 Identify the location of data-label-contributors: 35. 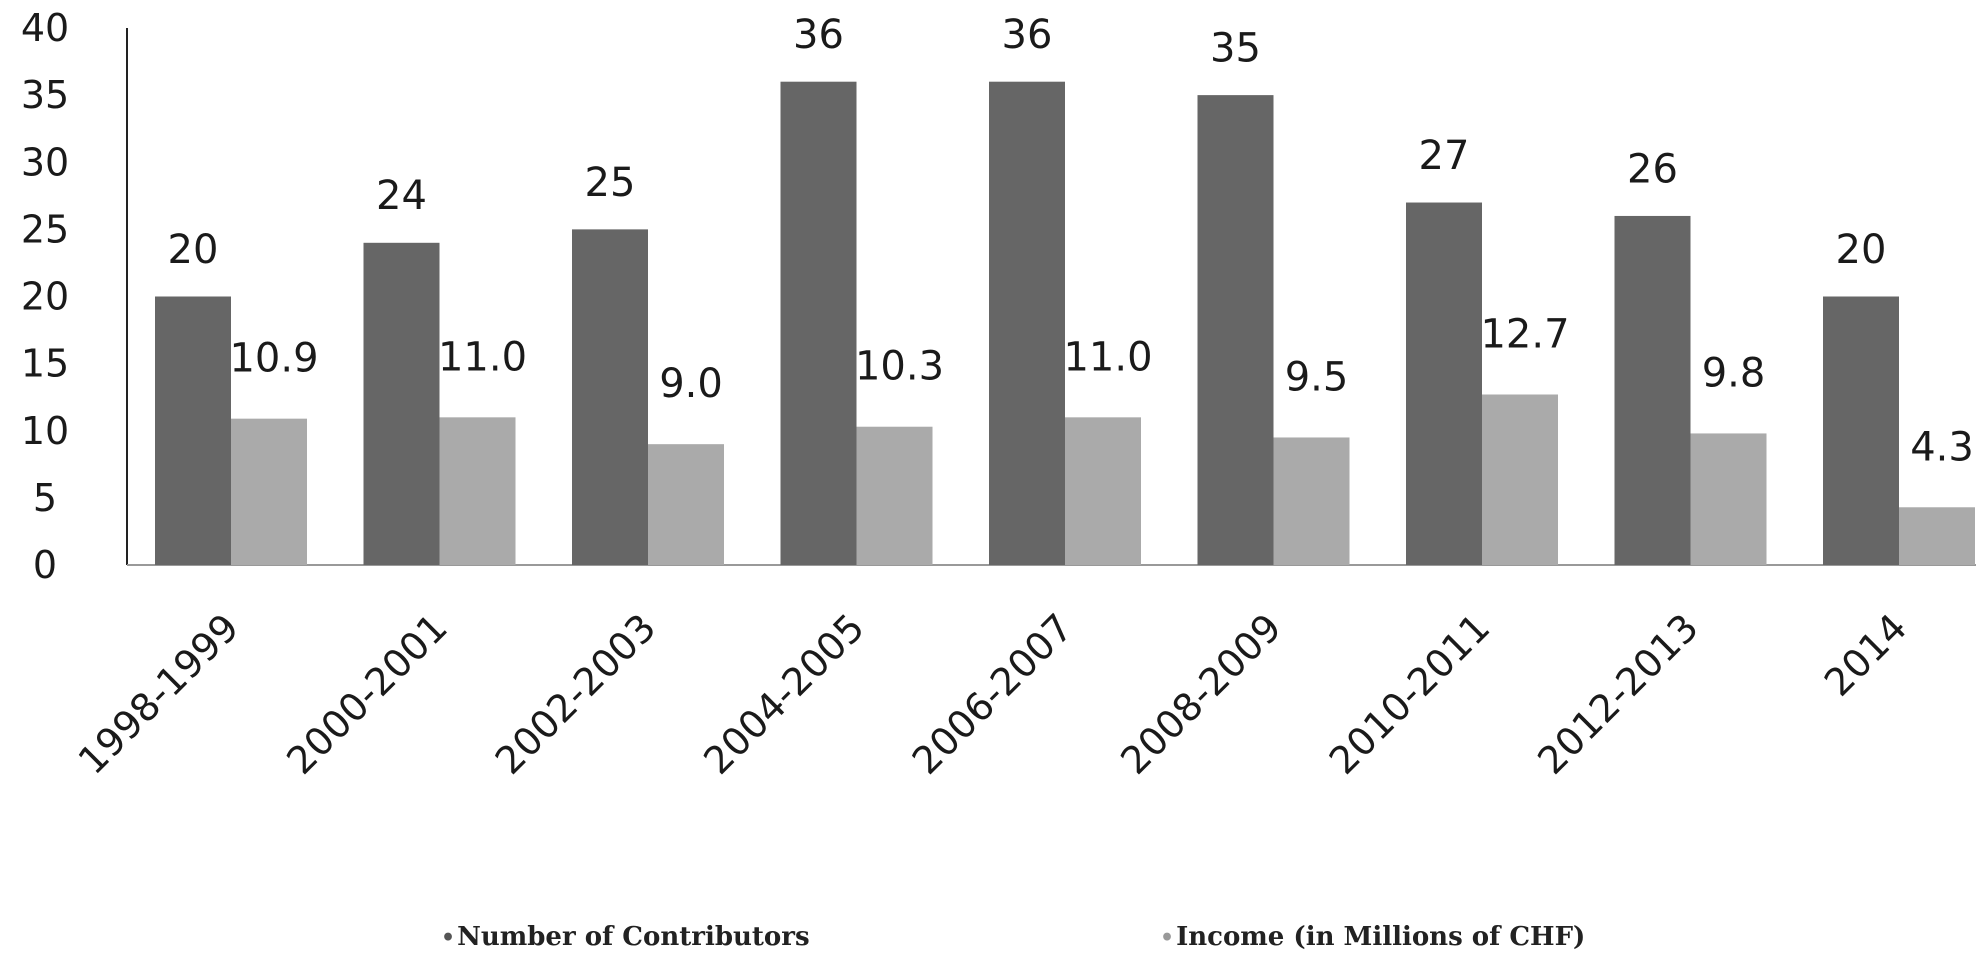
(1235, 49).